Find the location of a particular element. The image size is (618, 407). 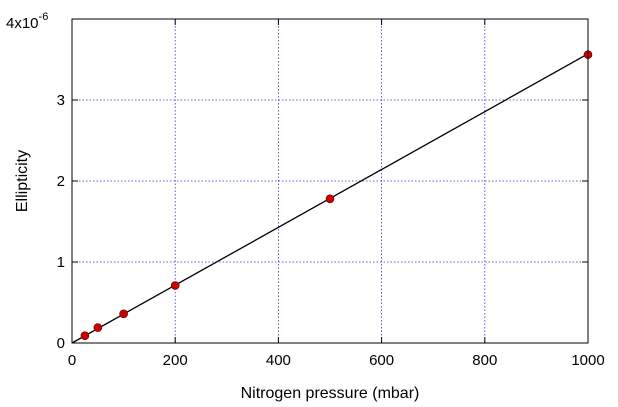

x-tick-label: 800 is located at coordinates (484, 360).